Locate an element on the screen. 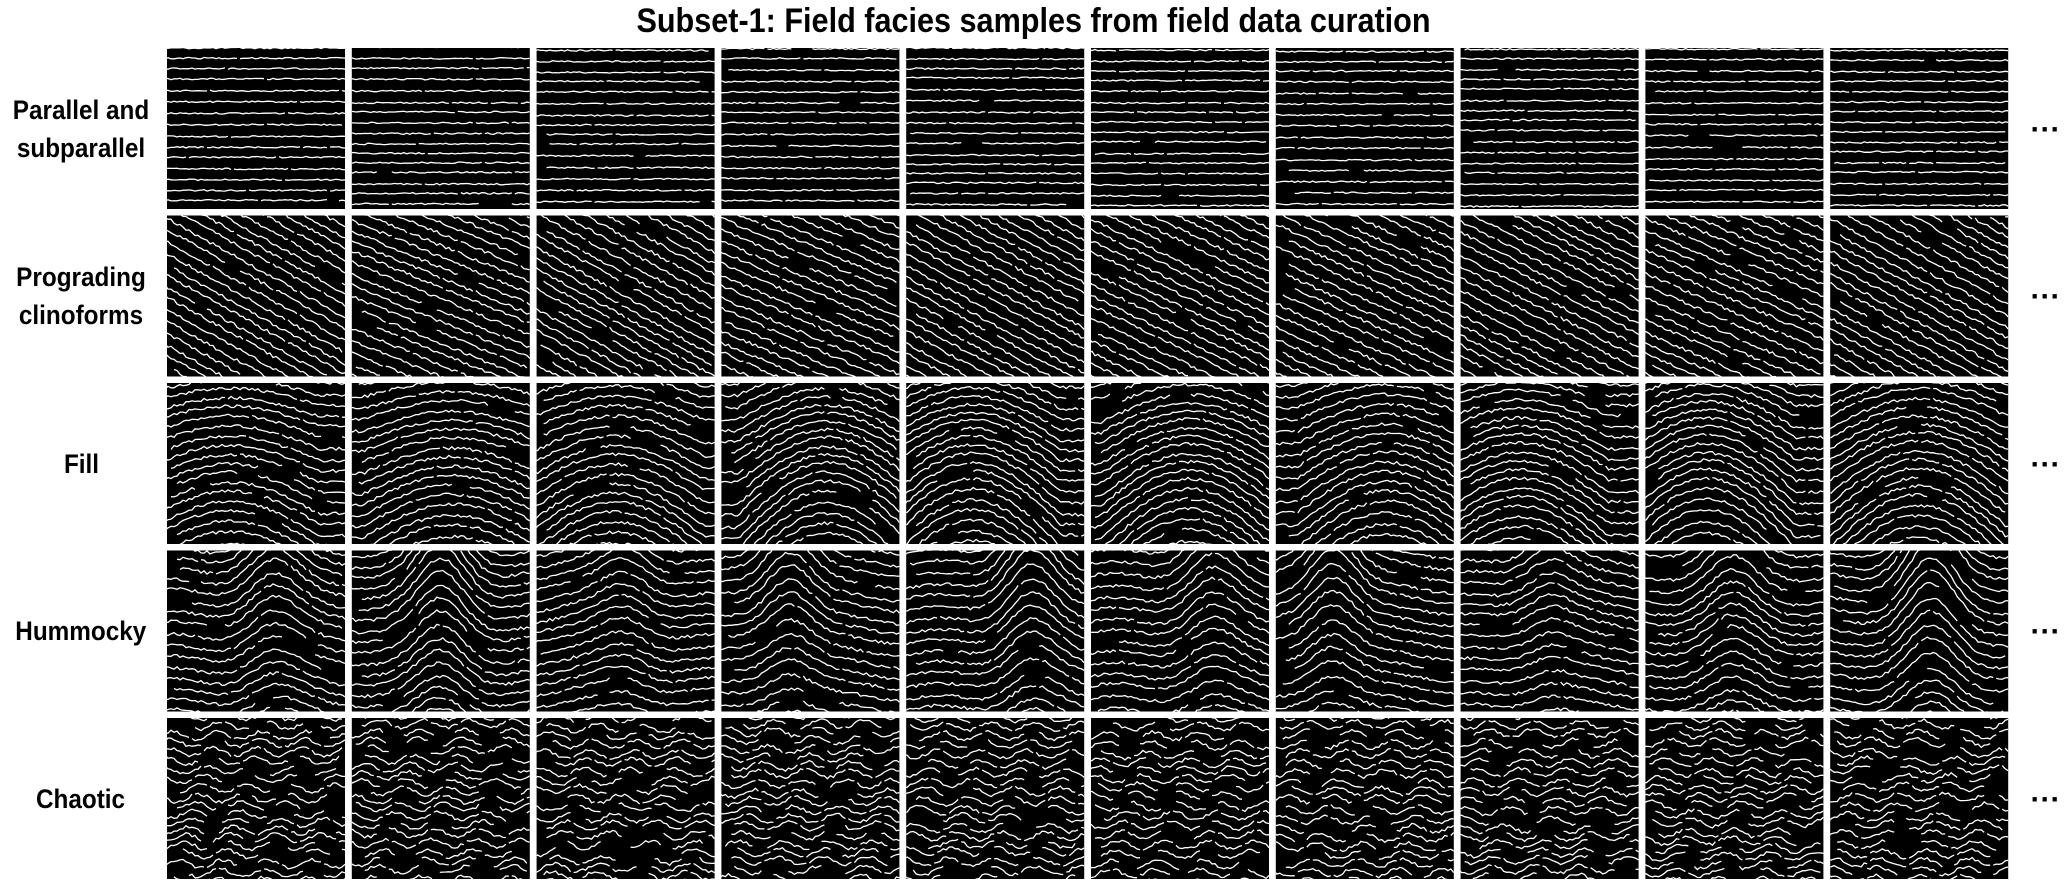 This screenshot has width=2067, height=883. row-label-text: Parallel and subparallel is located at coordinates (81, 128).